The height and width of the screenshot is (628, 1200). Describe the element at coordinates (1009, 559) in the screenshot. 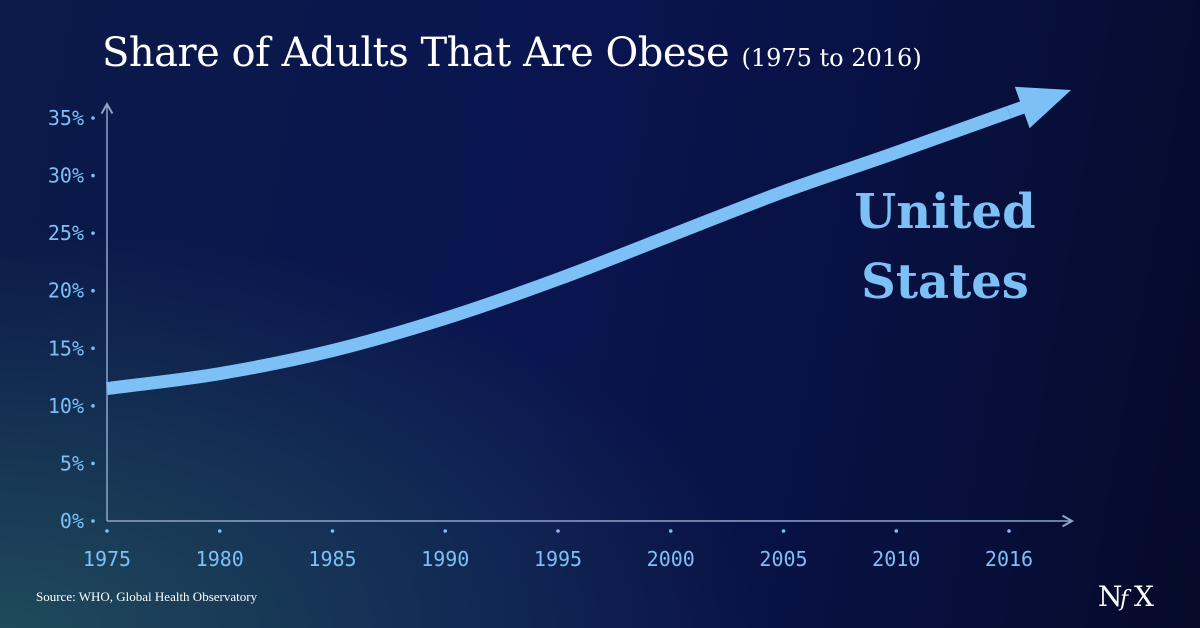

I see `x-tick-label: 2016` at that location.